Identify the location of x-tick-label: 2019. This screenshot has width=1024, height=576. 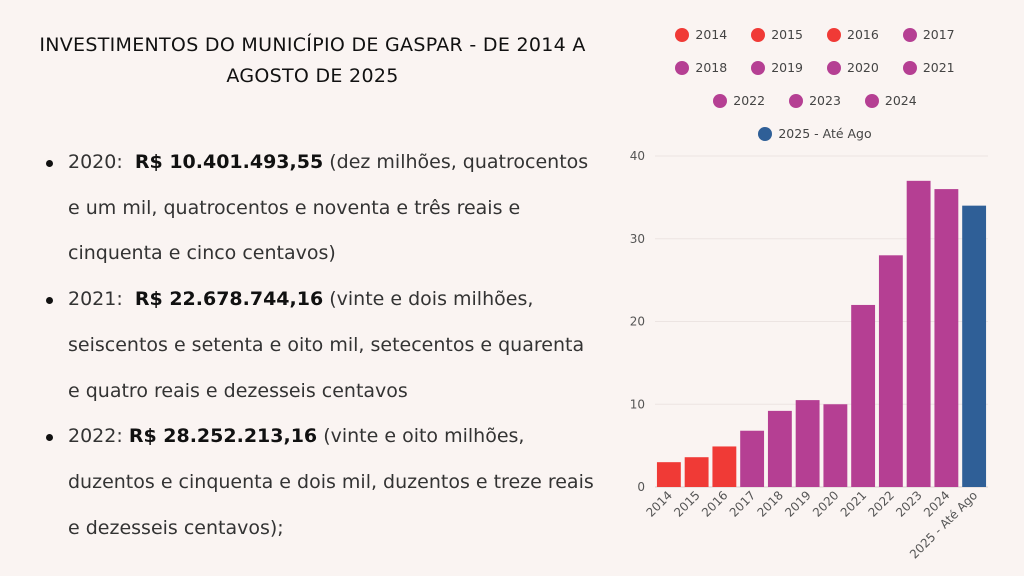
(797, 503).